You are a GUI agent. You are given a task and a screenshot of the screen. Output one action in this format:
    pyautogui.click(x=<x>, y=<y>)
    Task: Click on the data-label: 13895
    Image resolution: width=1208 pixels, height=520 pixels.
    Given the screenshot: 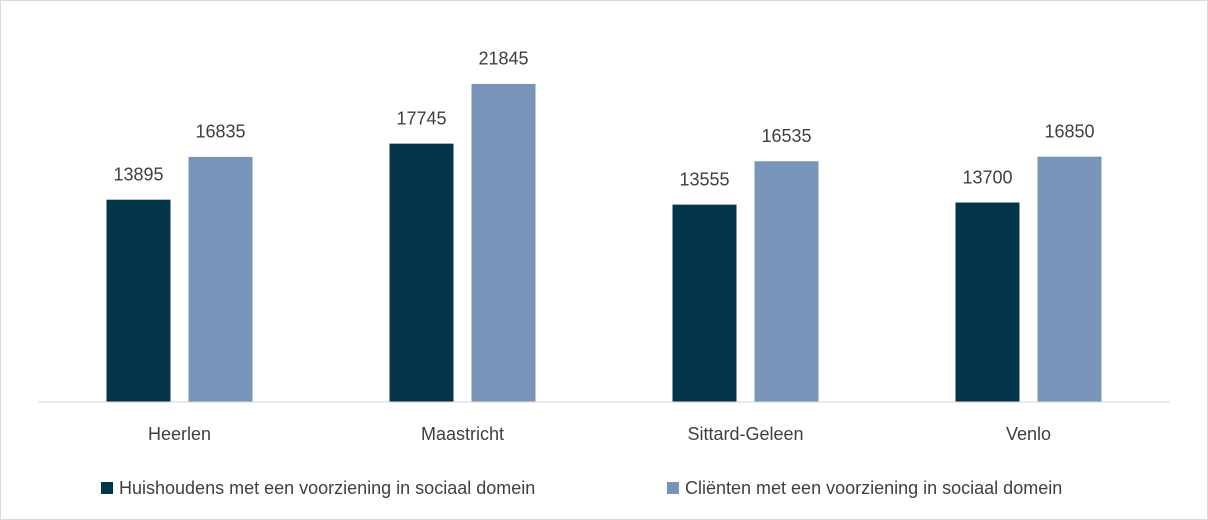 What is the action you would take?
    pyautogui.click(x=138, y=174)
    